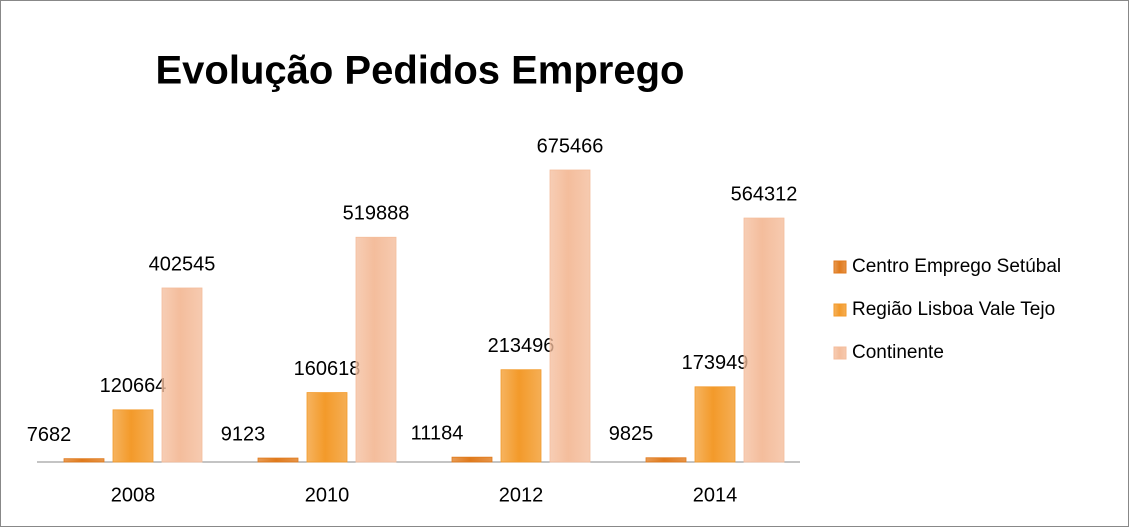 This screenshot has height=527, width=1129. What do you see at coordinates (715, 363) in the screenshot?
I see `data-label: 173949` at bounding box center [715, 363].